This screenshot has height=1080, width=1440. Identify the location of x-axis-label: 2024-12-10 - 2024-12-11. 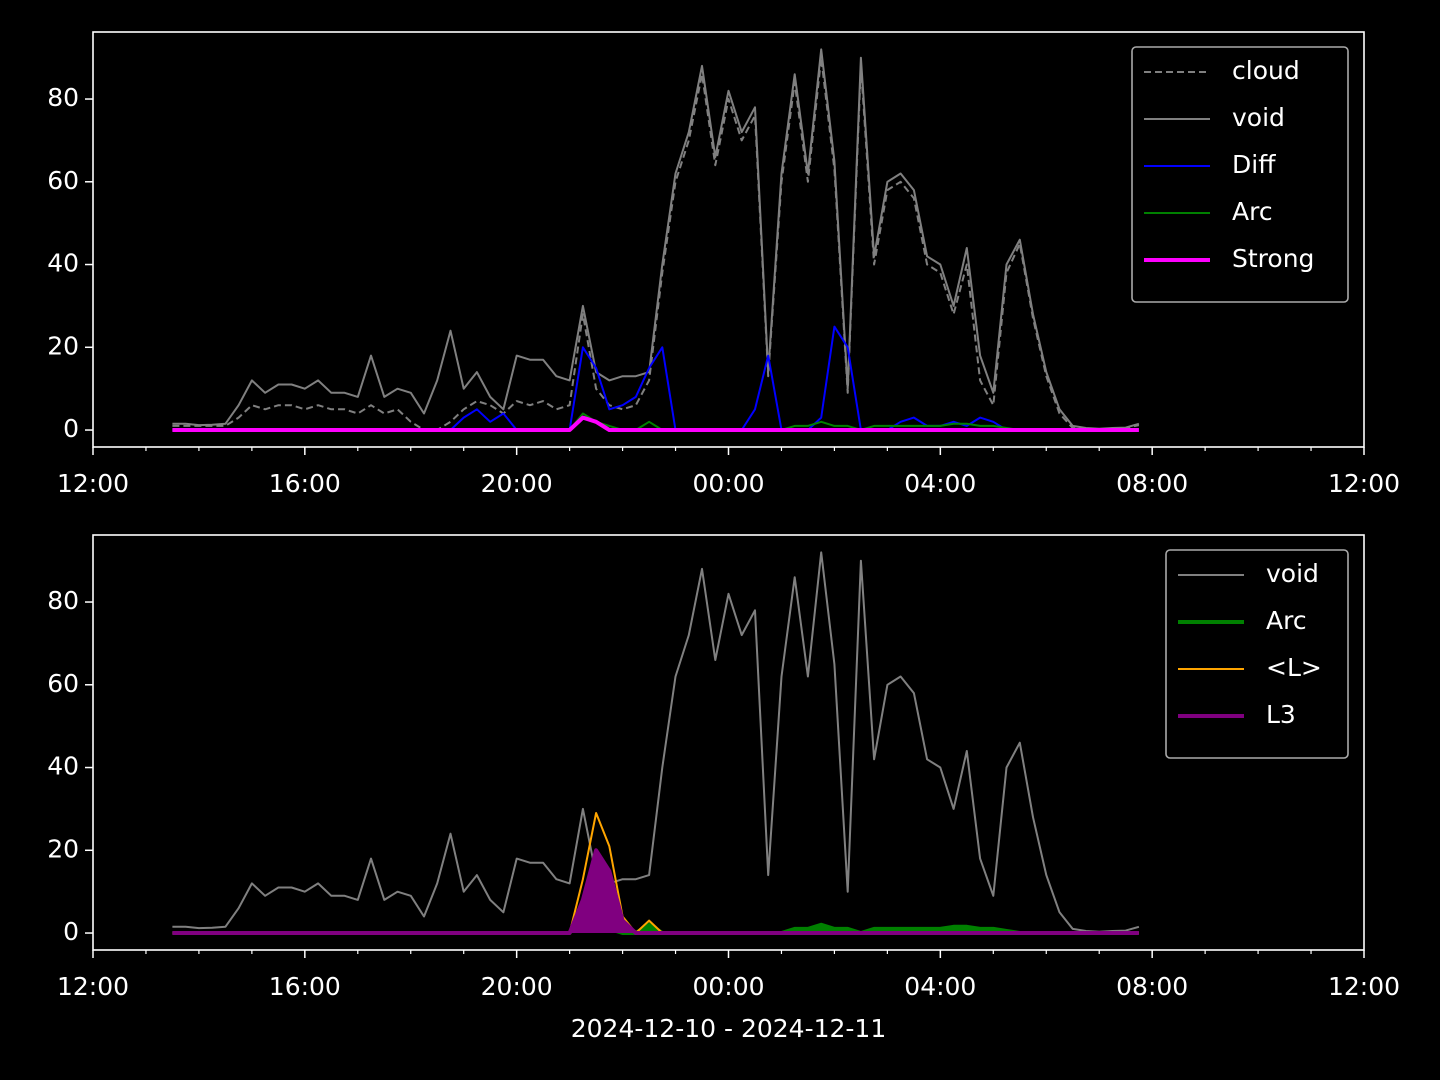
(729, 1028).